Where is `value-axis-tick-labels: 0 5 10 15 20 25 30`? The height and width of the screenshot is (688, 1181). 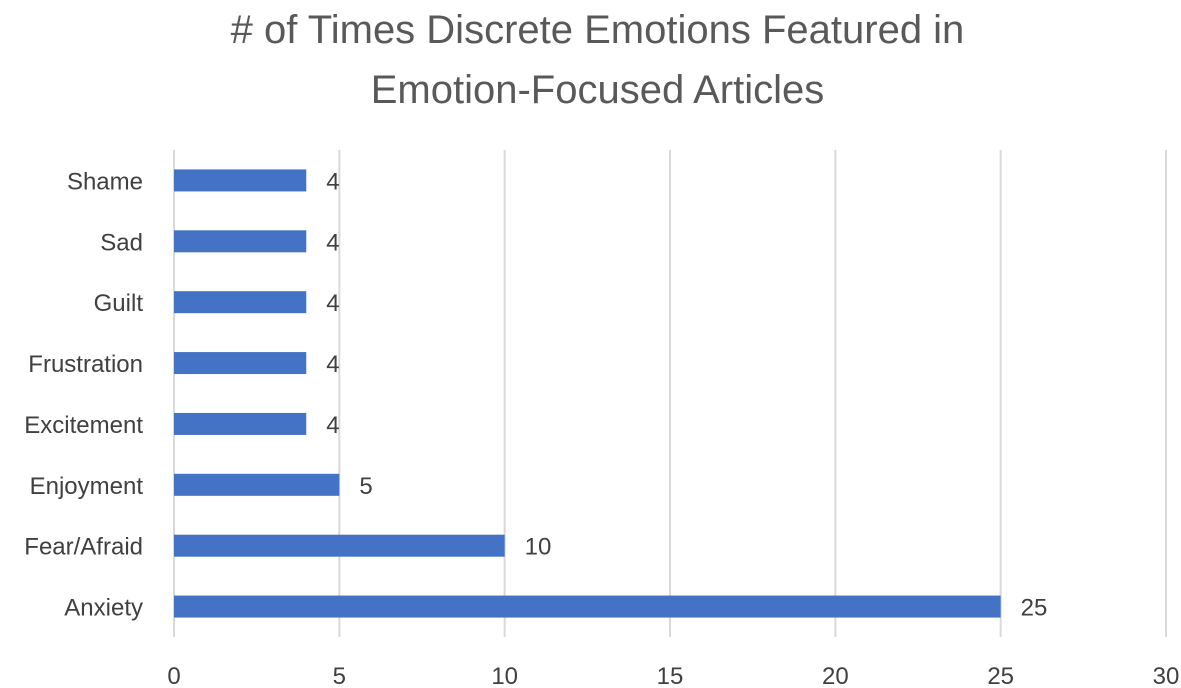
value-axis-tick-labels: 0 5 10 15 20 25 30 is located at coordinates (673, 675).